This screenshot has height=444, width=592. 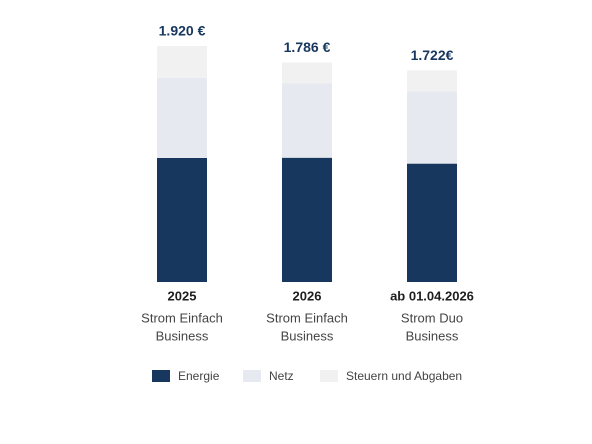 What do you see at coordinates (182, 31) in the screenshot?
I see `total-label: 1.920 €` at bounding box center [182, 31].